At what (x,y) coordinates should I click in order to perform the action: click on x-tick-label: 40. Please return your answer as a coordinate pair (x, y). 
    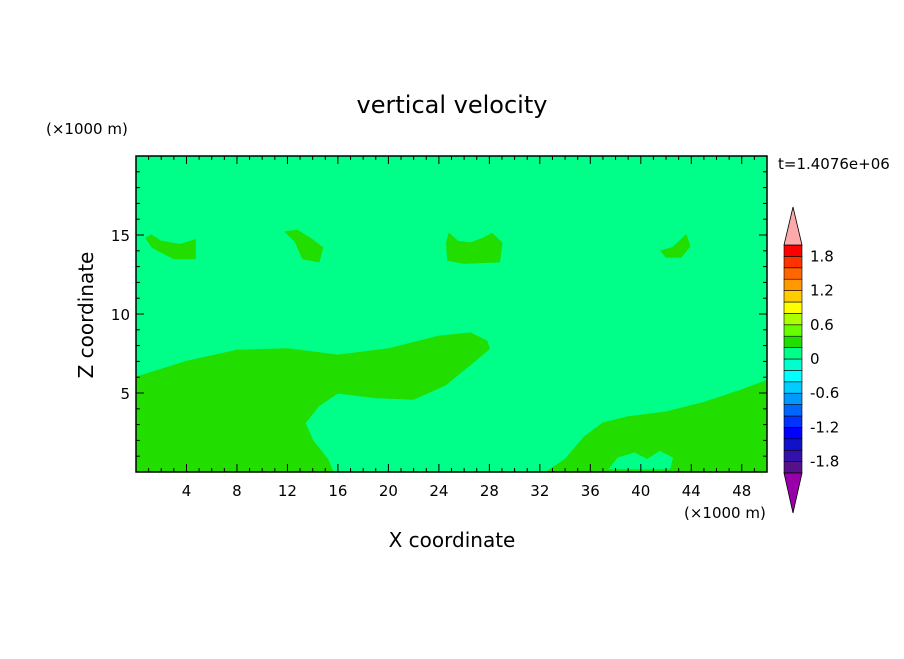
    Looking at the image, I should click on (640, 491).